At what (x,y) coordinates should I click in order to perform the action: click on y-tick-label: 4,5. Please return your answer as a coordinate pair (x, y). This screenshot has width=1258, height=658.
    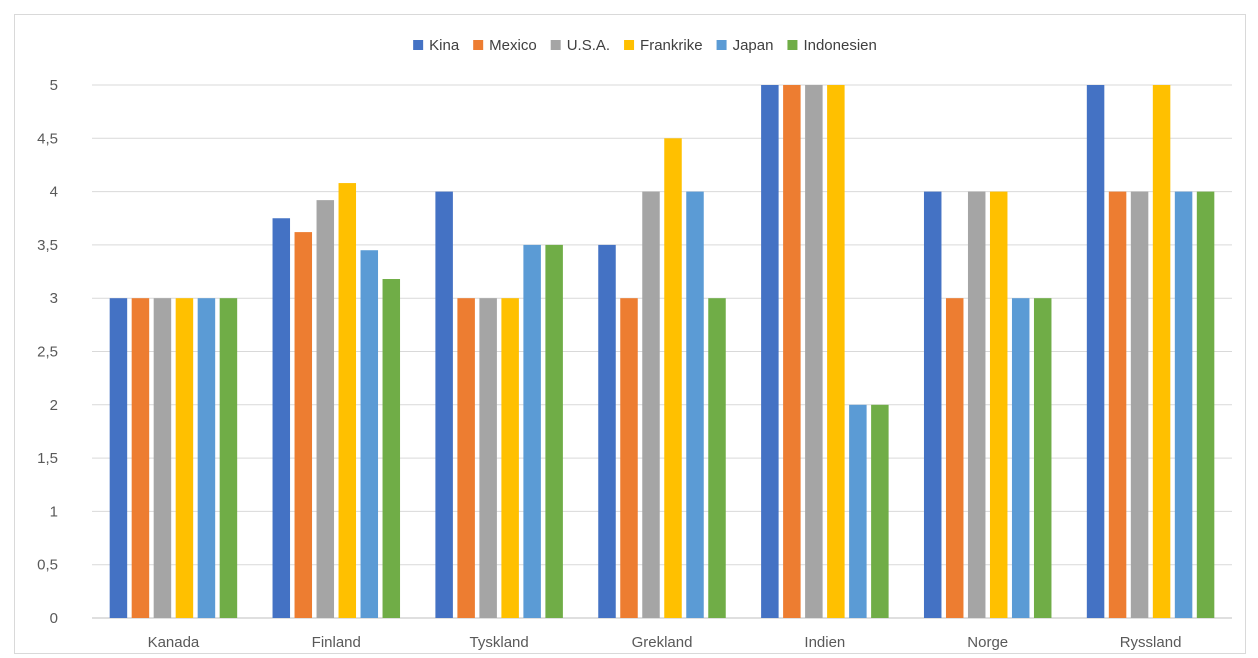
    Looking at the image, I should click on (47, 138).